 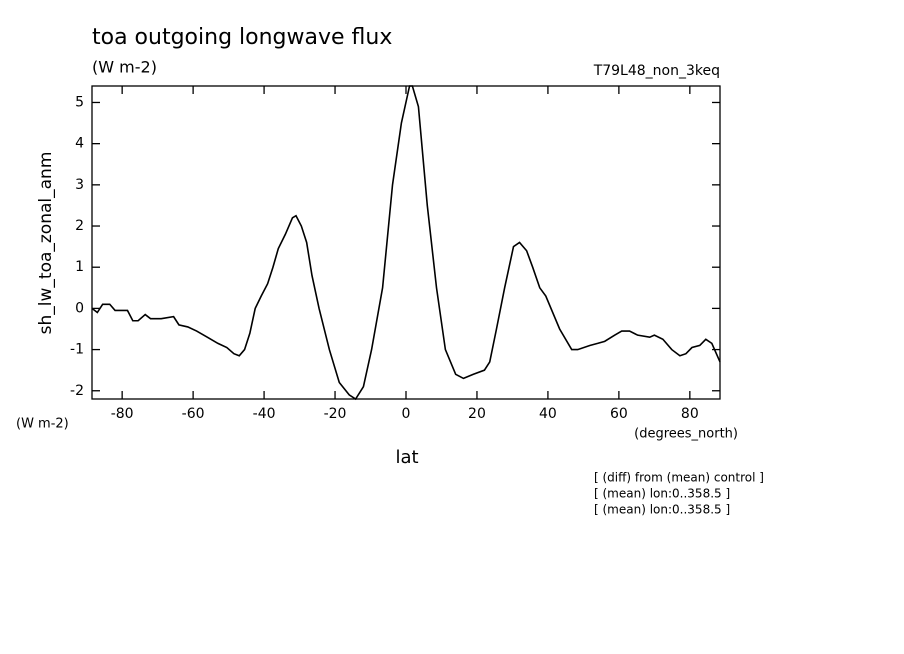 I want to click on x-tick-label: 60, so click(x=619, y=414).